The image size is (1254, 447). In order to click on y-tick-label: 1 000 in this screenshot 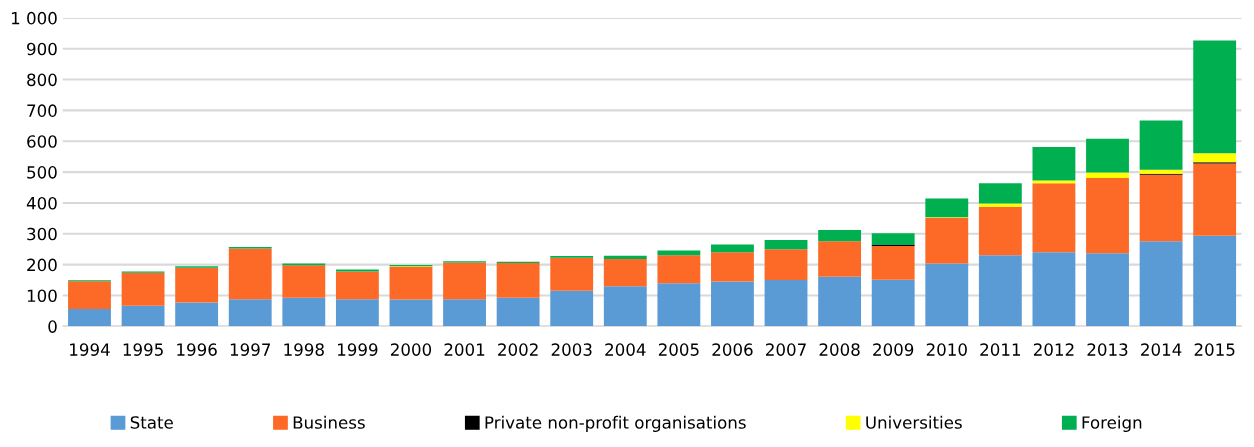, I will do `click(34, 18)`.